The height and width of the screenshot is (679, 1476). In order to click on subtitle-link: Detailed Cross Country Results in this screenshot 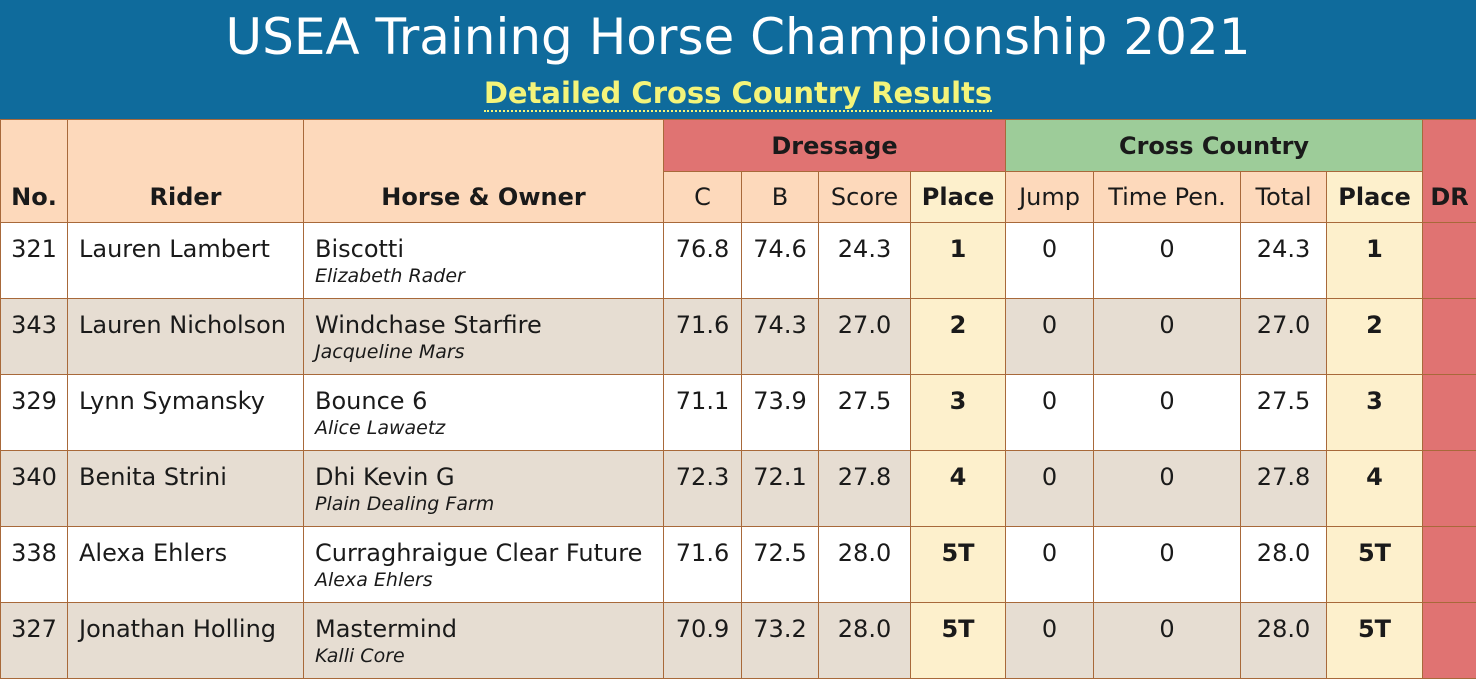, I will do `click(738, 94)`.